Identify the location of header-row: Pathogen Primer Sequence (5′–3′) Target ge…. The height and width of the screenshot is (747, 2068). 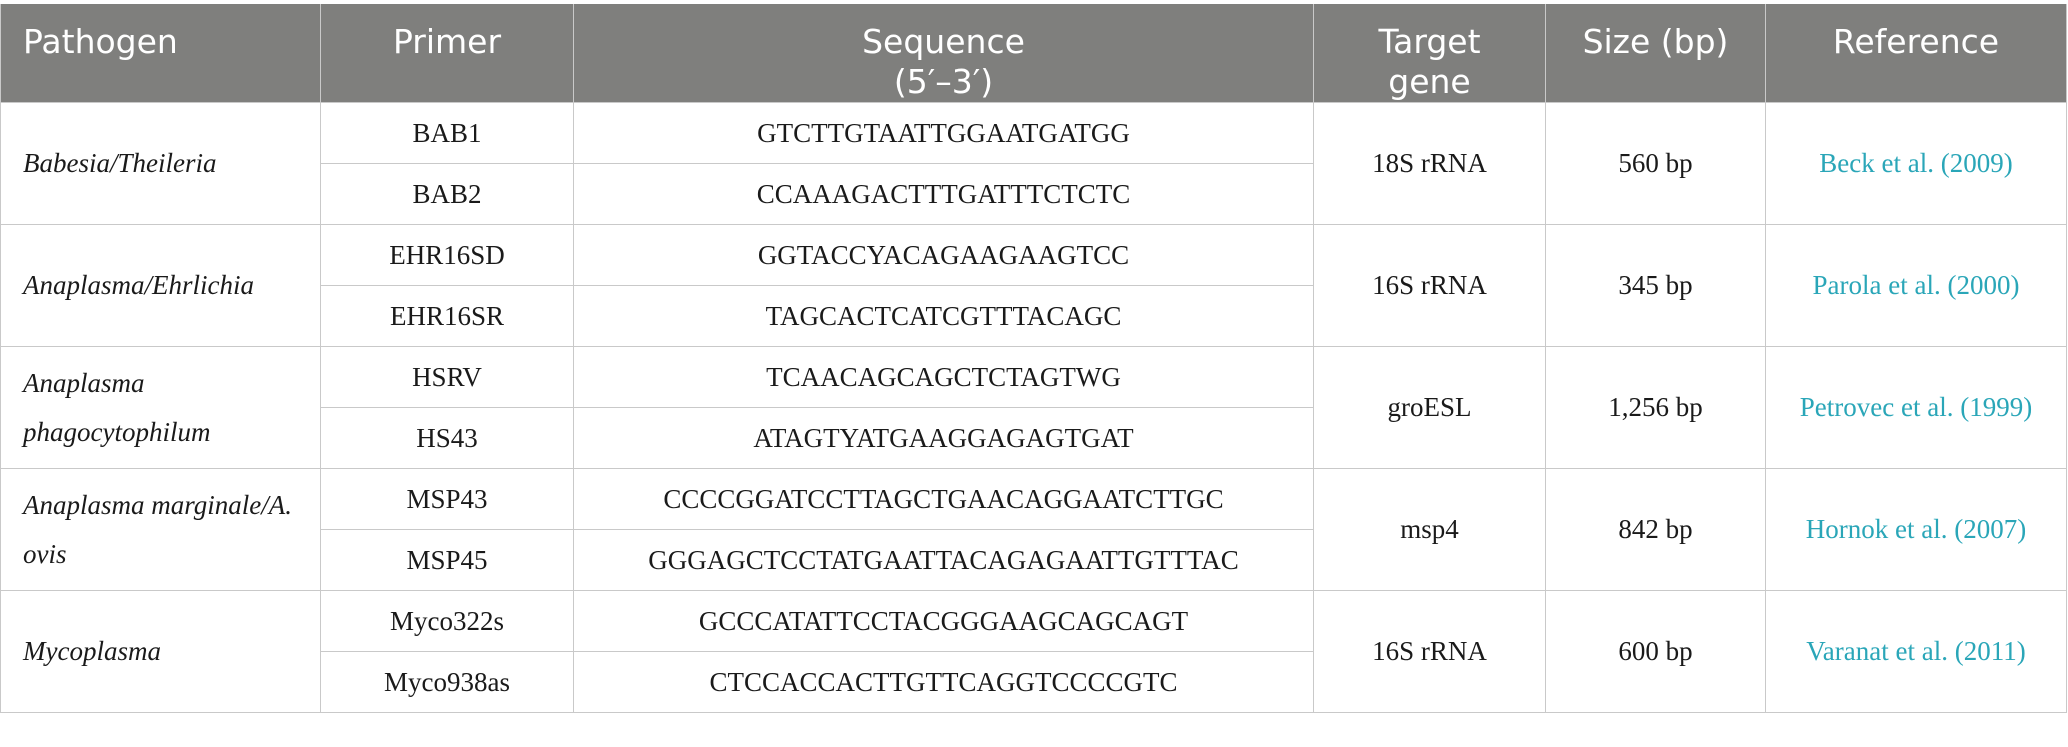
(1033, 53).